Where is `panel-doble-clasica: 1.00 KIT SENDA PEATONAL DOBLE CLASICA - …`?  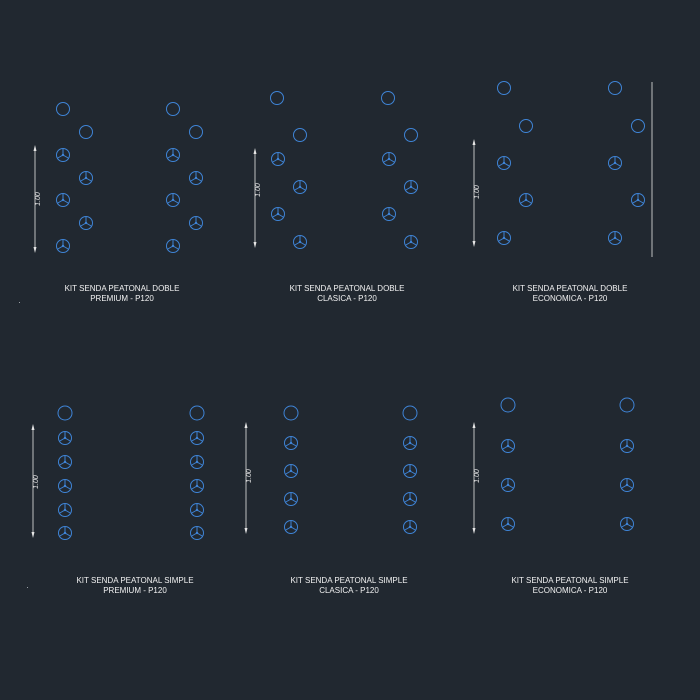
panel-doble-clasica: 1.00 KIT SENDA PEATONAL DOBLE CLASICA - … is located at coordinates (335, 197).